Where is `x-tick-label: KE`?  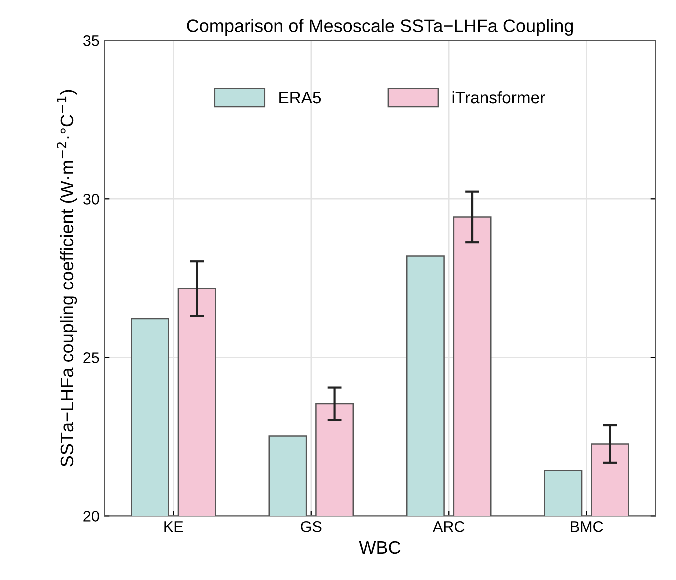 x-tick-label: KE is located at coordinates (174, 527).